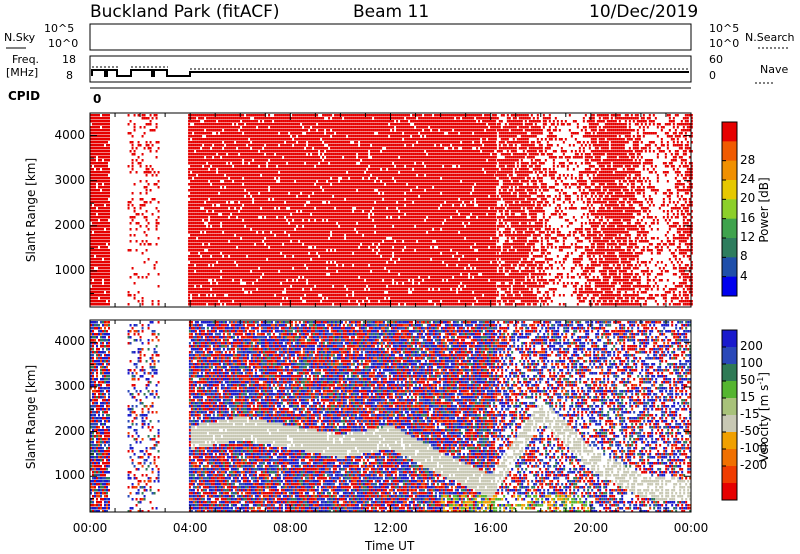 This screenshot has height=554, width=800. What do you see at coordinates (390, 73) in the screenshot?
I see `freq-trace` at bounding box center [390, 73].